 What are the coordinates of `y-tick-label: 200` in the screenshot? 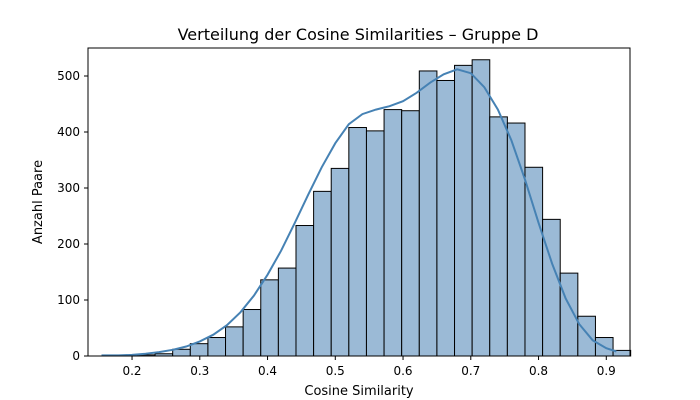 It's located at (68, 244).